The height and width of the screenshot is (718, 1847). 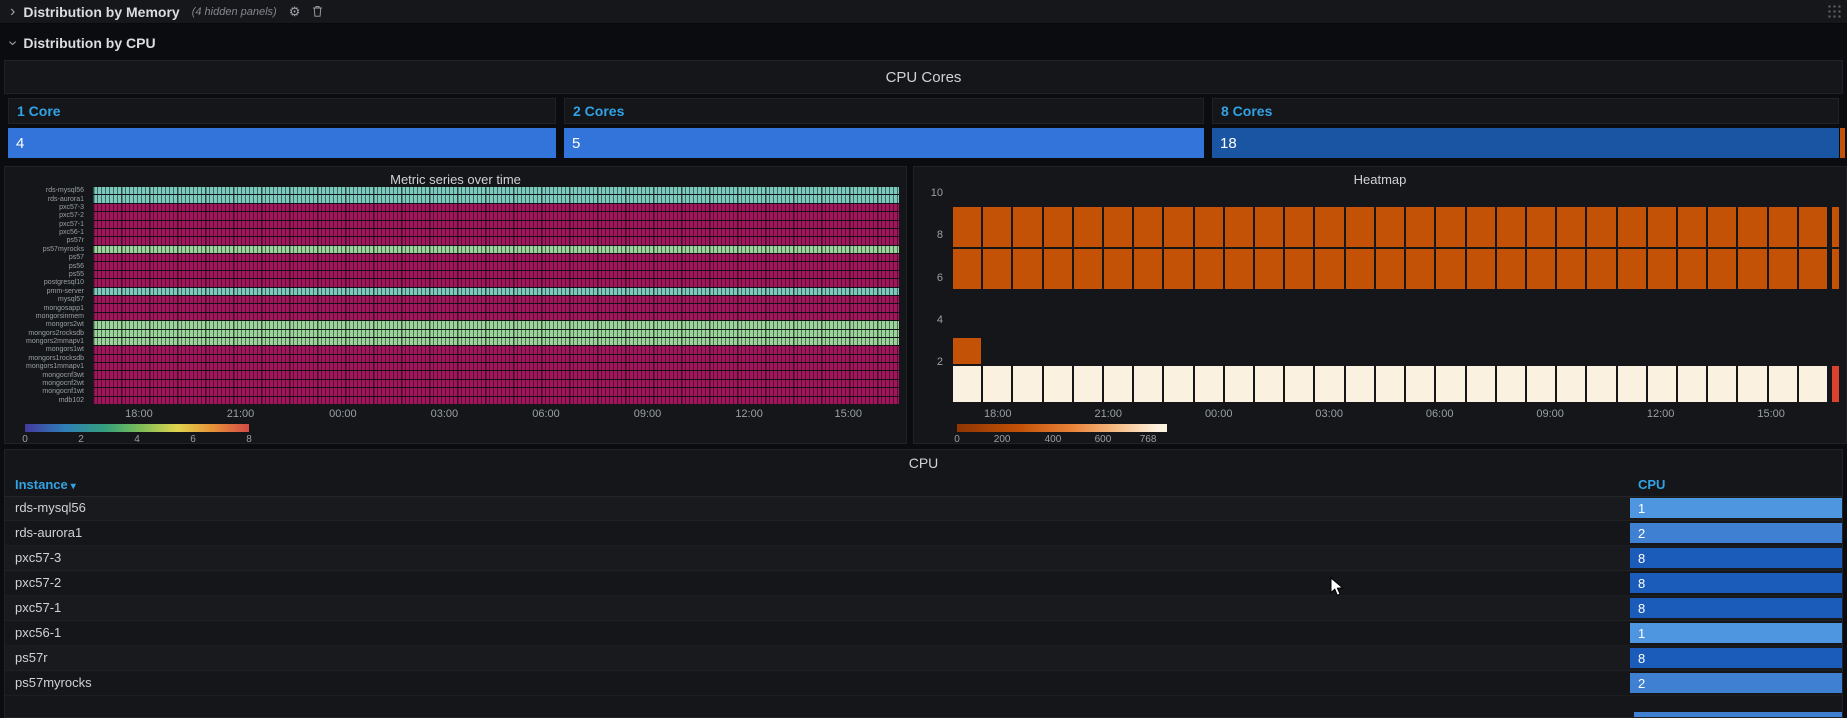 I want to click on row-header-cpu: › Distribution by CPU, so click(x=462, y=43).